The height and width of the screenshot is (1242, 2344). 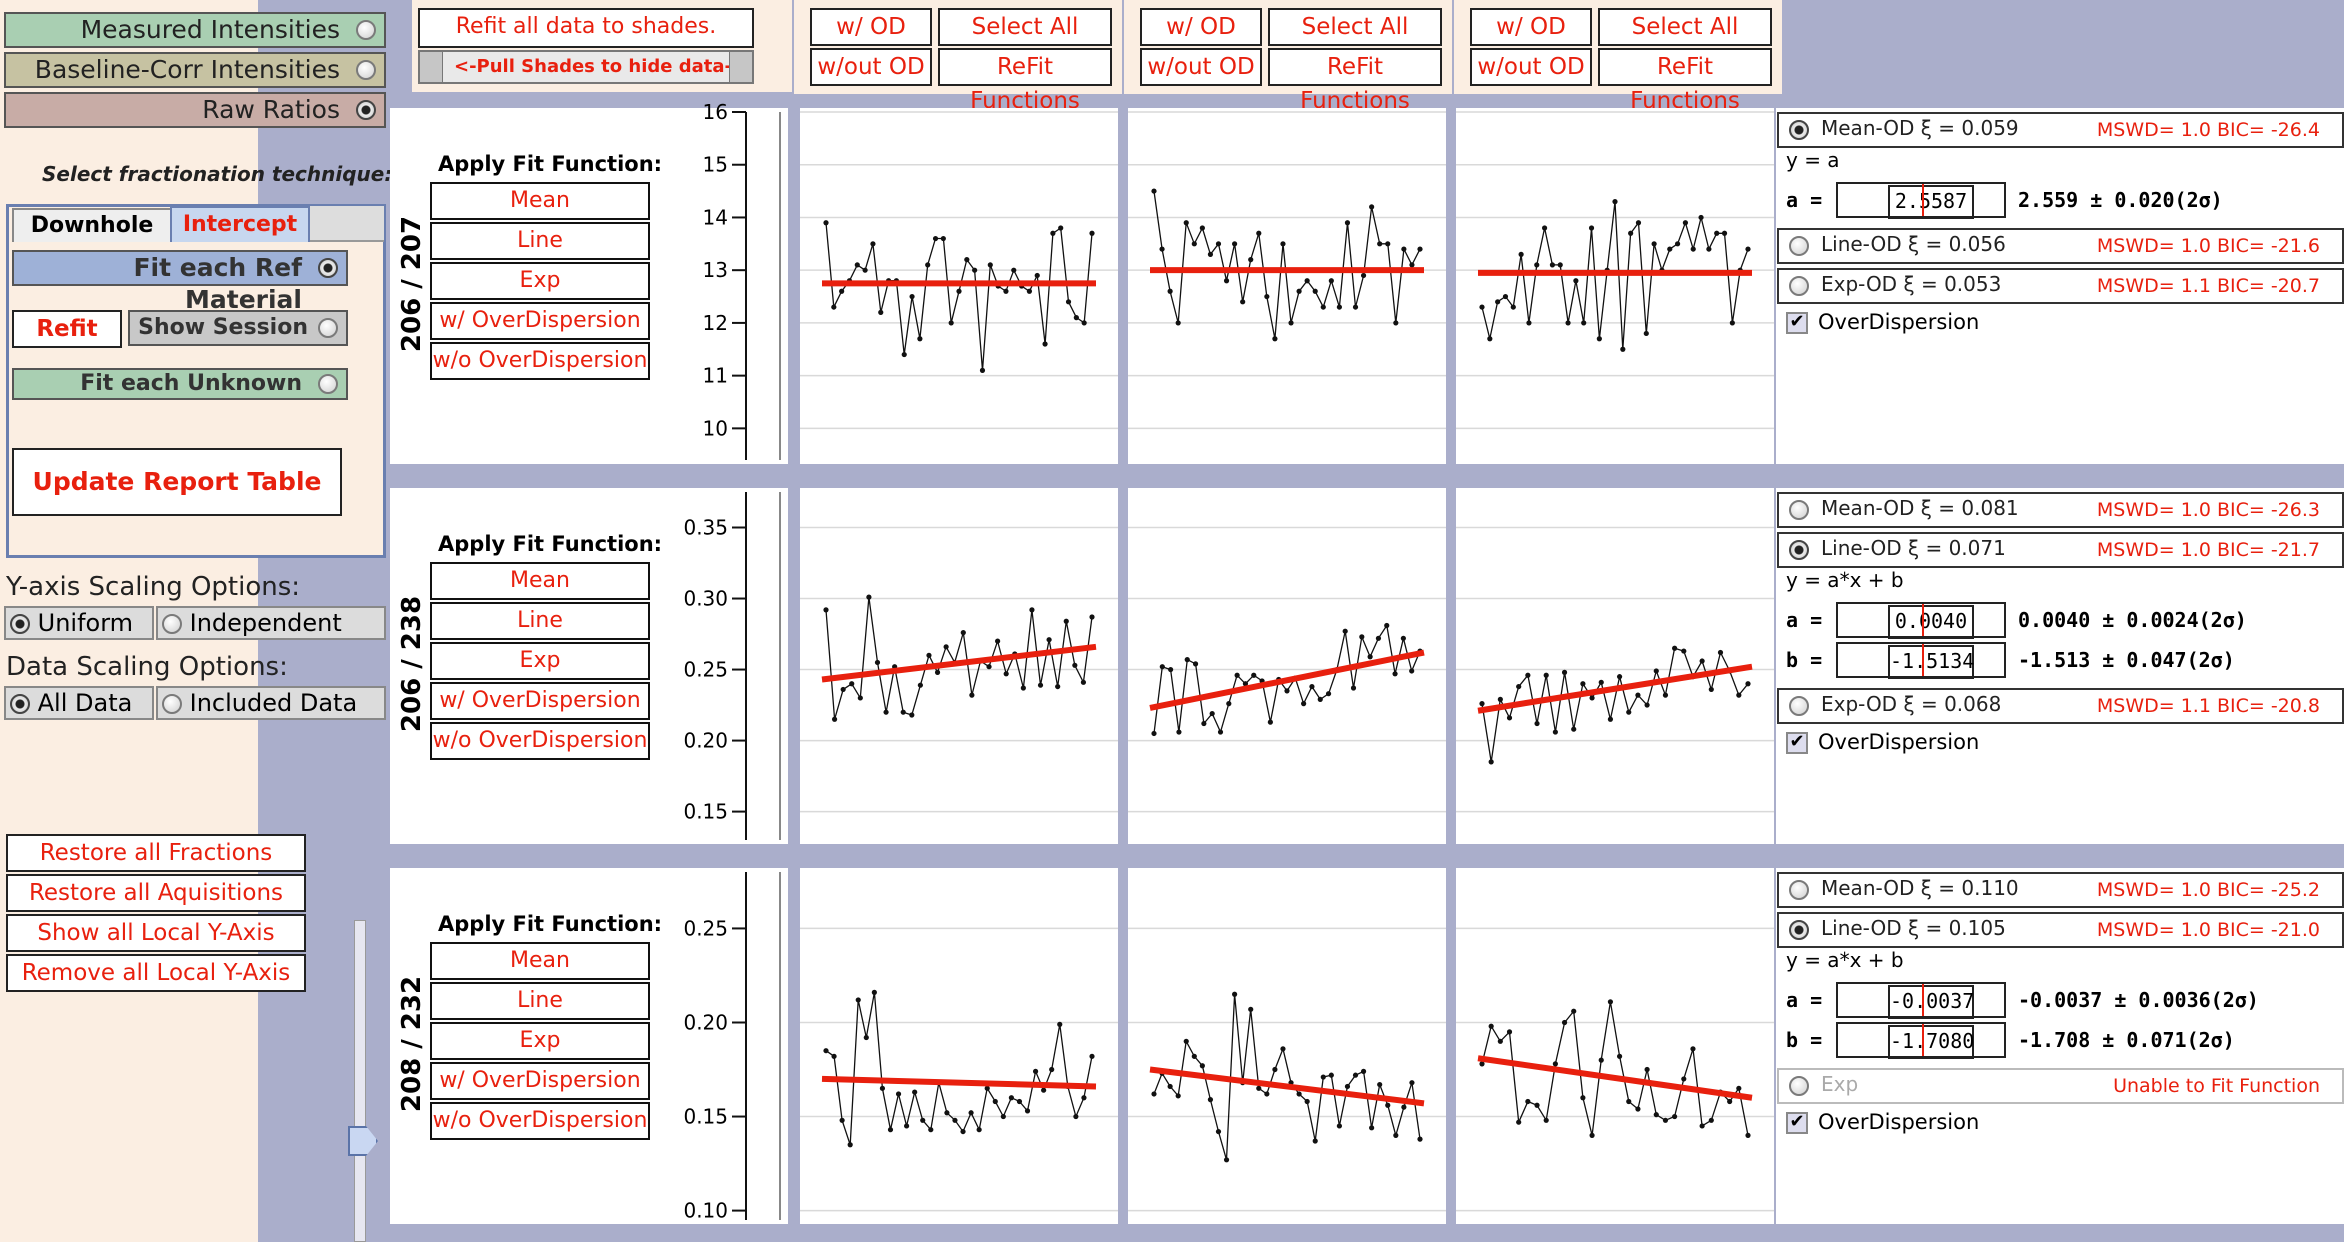 What do you see at coordinates (2060, 130) in the screenshot?
I see `fit-function-option: Mean-OD ξ = 0.059 MSWD= 1.0 BIC= -26.4` at bounding box center [2060, 130].